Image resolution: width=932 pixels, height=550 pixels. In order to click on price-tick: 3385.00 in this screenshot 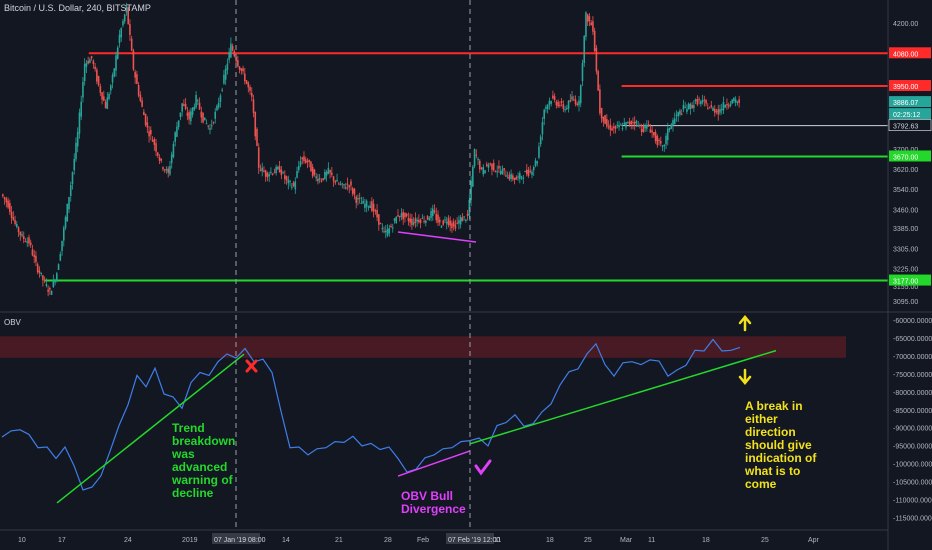, I will do `click(905, 229)`.